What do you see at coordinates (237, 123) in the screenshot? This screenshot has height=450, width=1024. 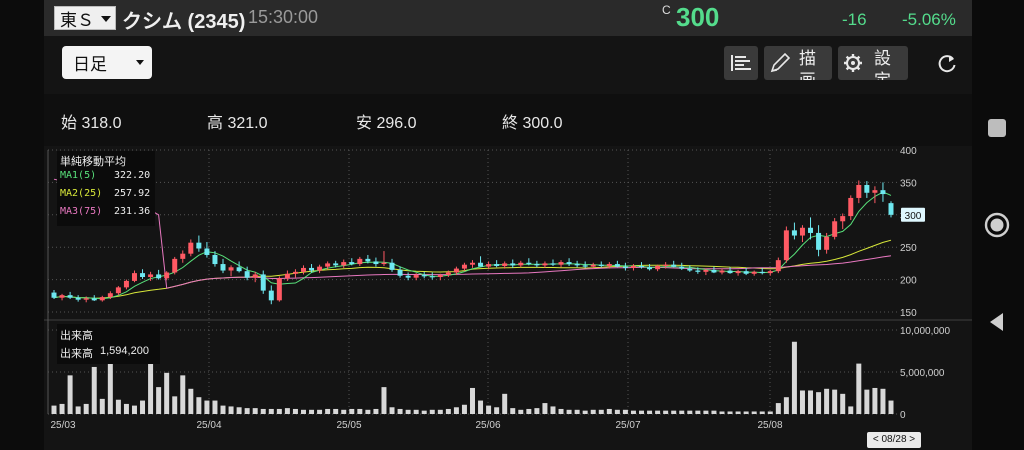 I see `high-value: 高 321.0` at bounding box center [237, 123].